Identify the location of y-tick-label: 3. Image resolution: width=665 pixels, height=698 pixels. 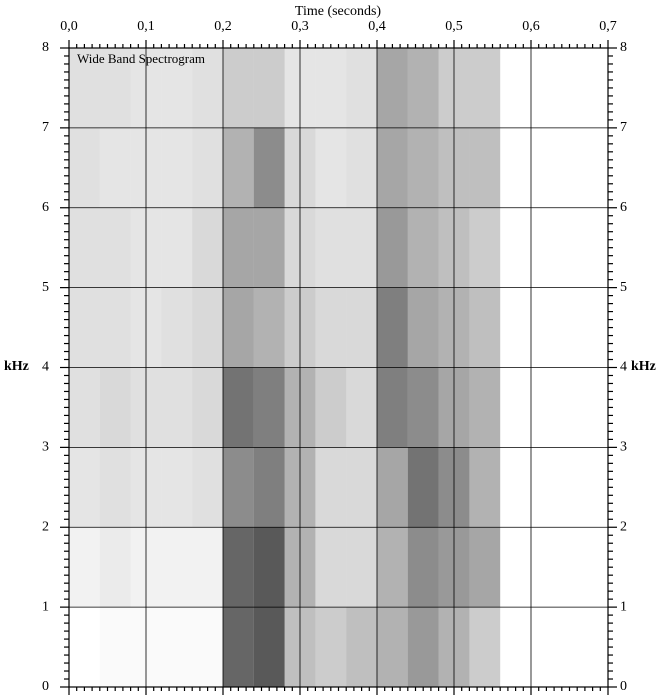
(45, 447).